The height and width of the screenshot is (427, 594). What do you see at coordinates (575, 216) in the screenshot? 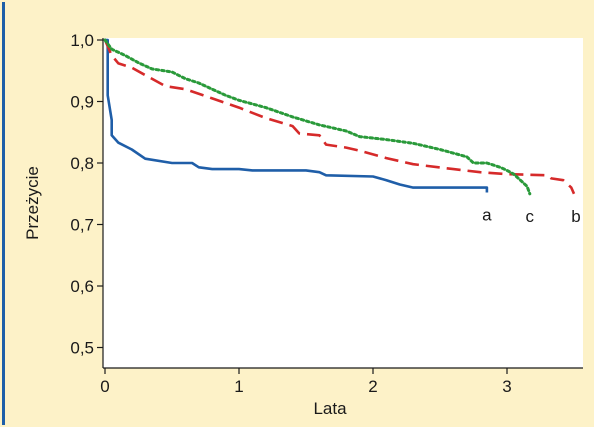
I see `series-end-label-b: b` at bounding box center [575, 216].